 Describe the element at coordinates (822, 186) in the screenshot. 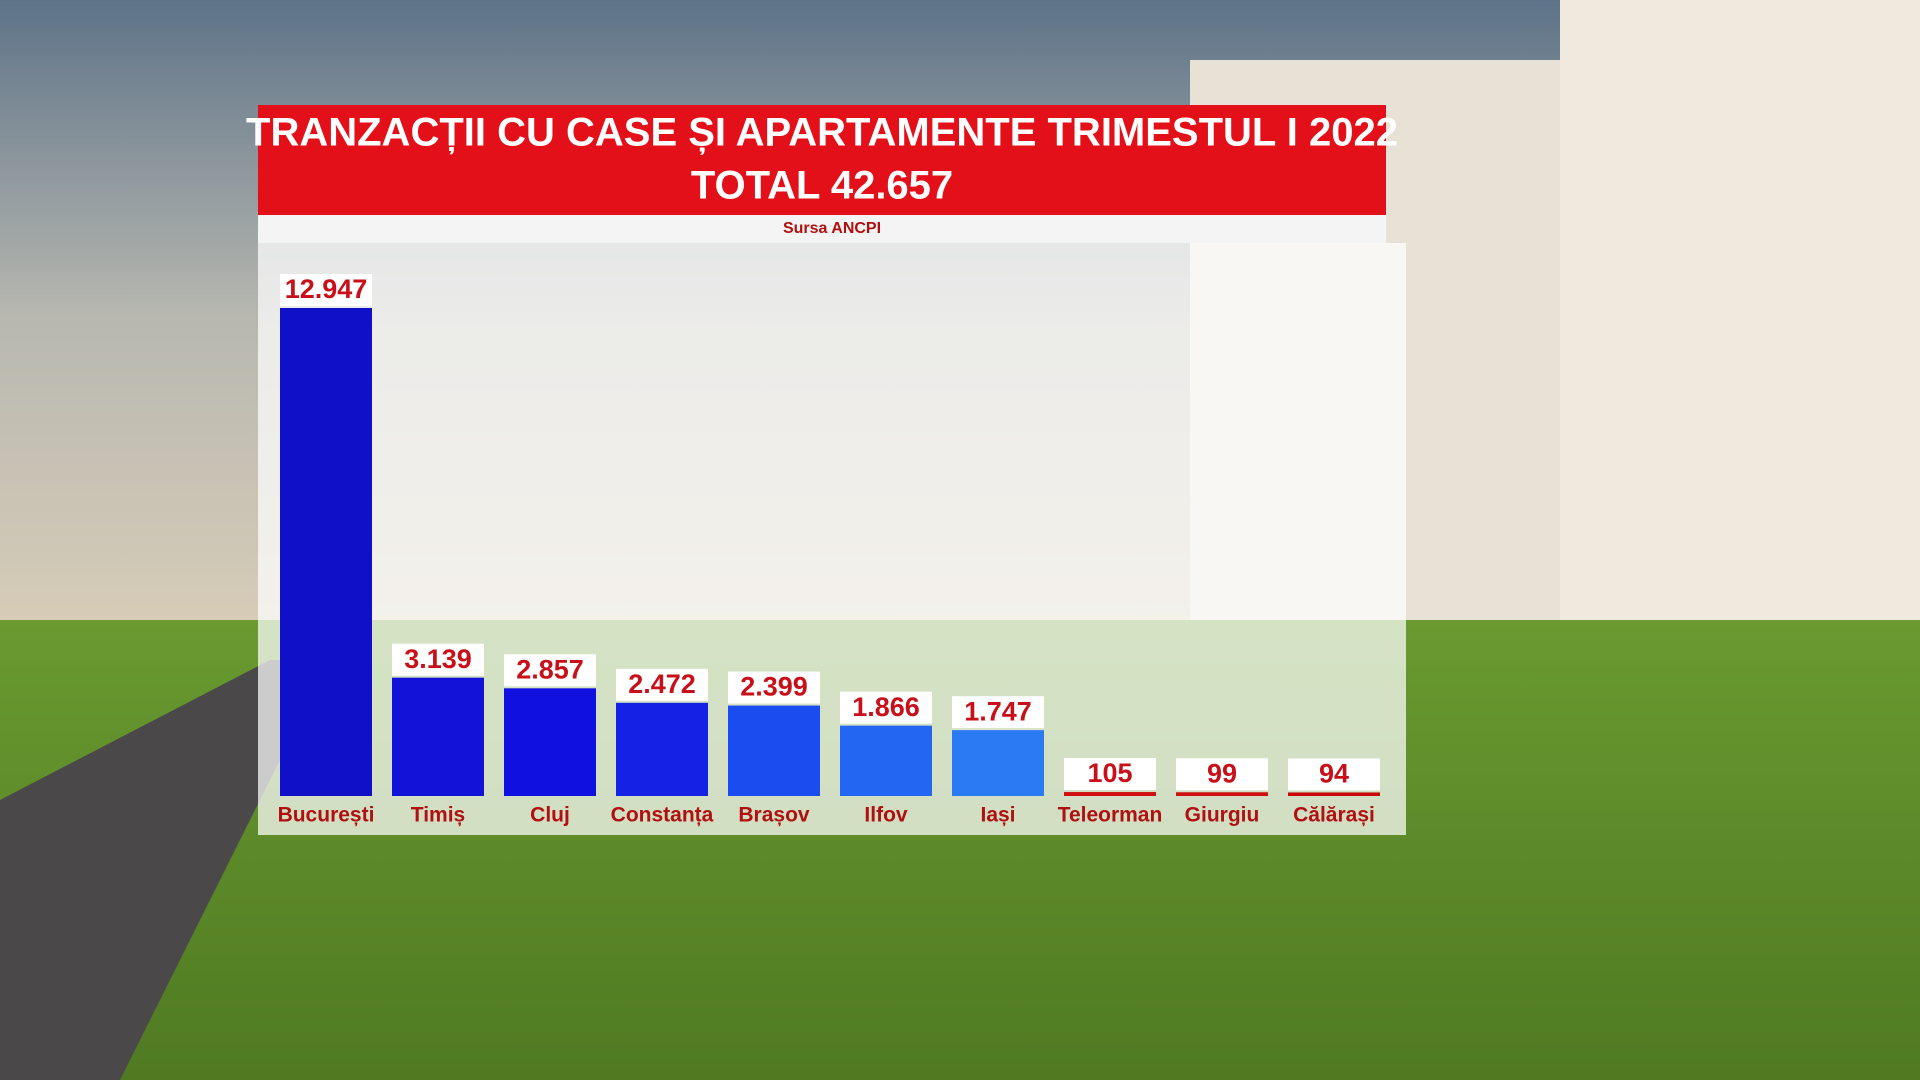

I see `chart-subtitle: TOTAL 42.657` at that location.